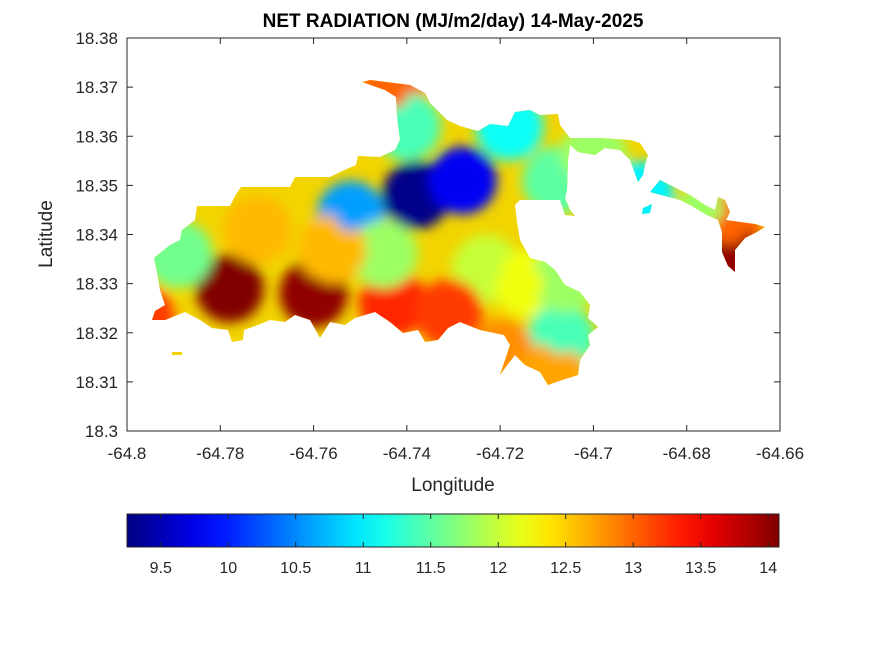 The width and height of the screenshot is (875, 656). What do you see at coordinates (96, 87) in the screenshot?
I see `y-tick-label: 18.37` at bounding box center [96, 87].